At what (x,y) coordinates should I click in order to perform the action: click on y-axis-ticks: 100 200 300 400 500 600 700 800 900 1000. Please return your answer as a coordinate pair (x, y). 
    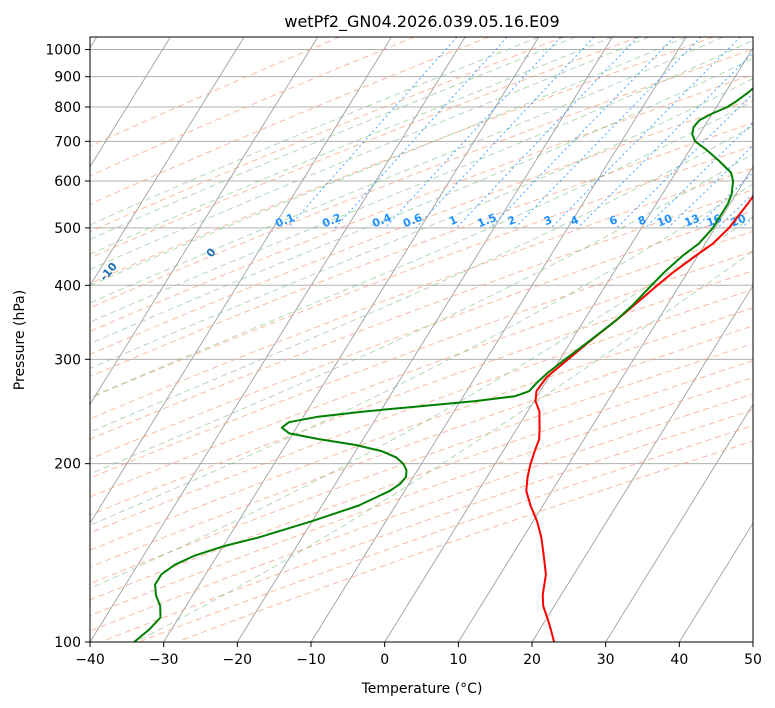
    Looking at the image, I should click on (67, 347).